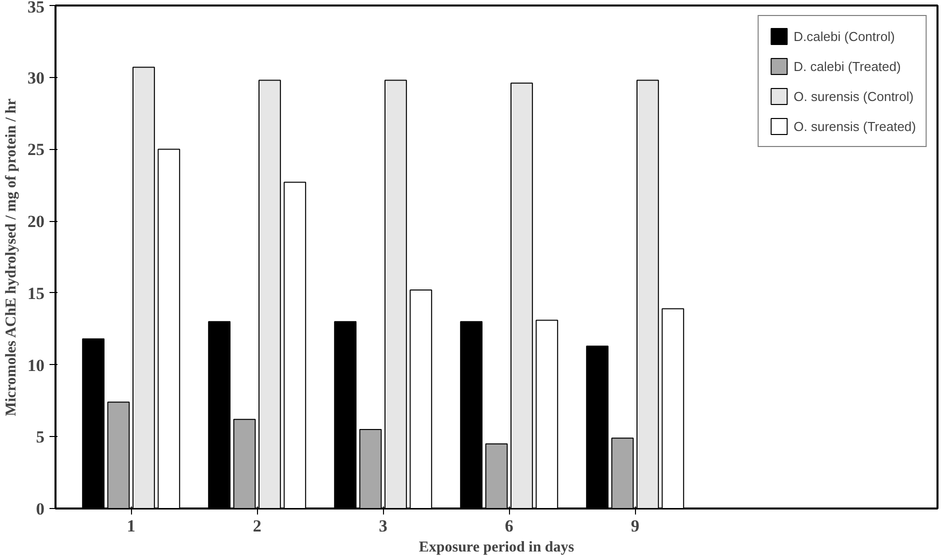 The image size is (942, 558). Describe the element at coordinates (36, 8) in the screenshot. I see `y-tick-label: 35` at that location.